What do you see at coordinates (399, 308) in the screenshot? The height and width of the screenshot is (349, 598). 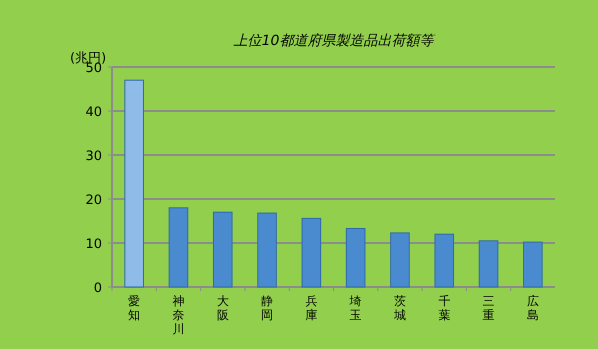 I see `x-tick-label: 茨城` at bounding box center [399, 308].